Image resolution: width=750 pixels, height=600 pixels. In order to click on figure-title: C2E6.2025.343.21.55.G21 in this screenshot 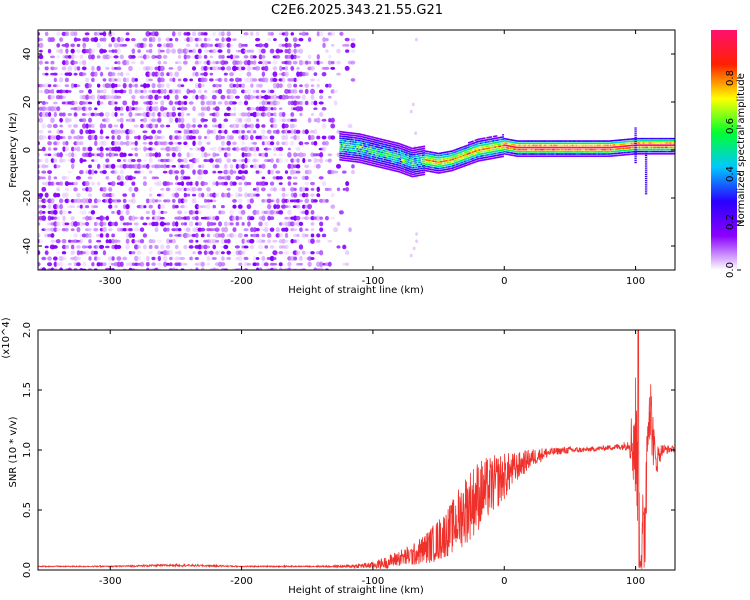, I will do `click(357, 10)`.